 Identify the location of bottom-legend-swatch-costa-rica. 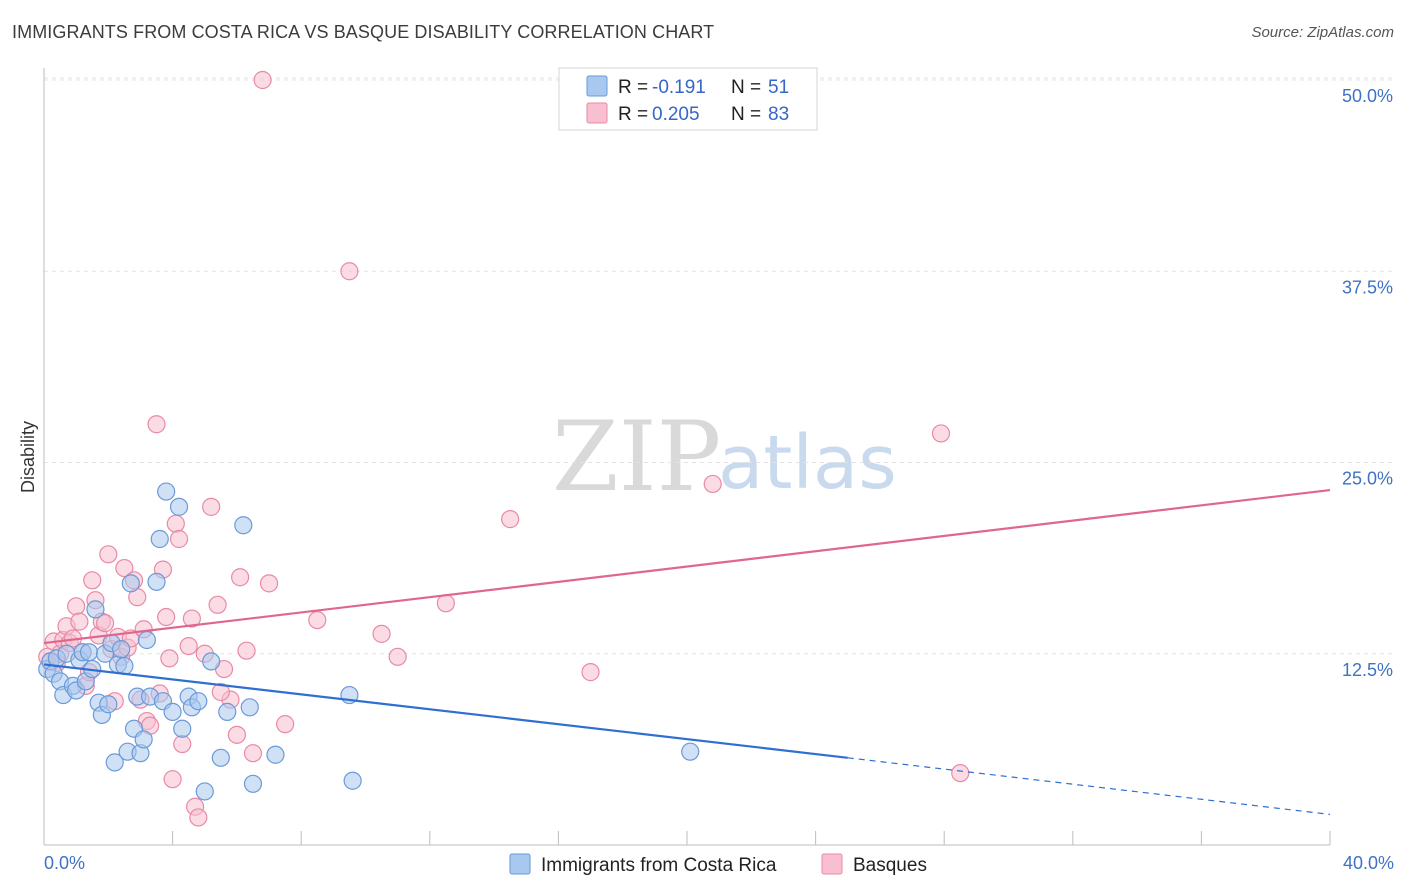
(520, 864).